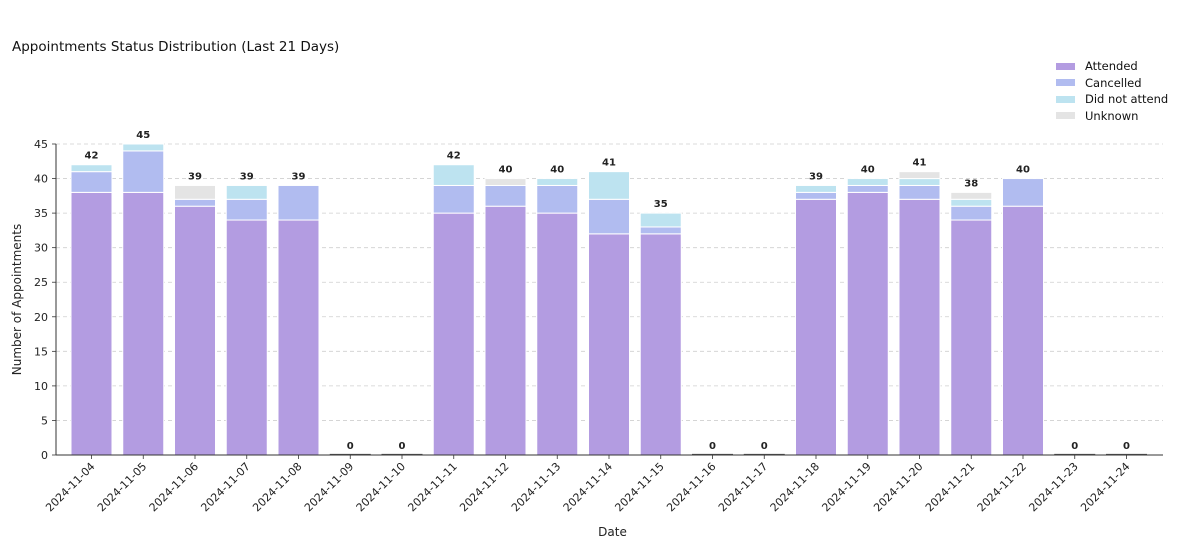  I want to click on x-tick-label: 2024-11-18, so click(795, 487).